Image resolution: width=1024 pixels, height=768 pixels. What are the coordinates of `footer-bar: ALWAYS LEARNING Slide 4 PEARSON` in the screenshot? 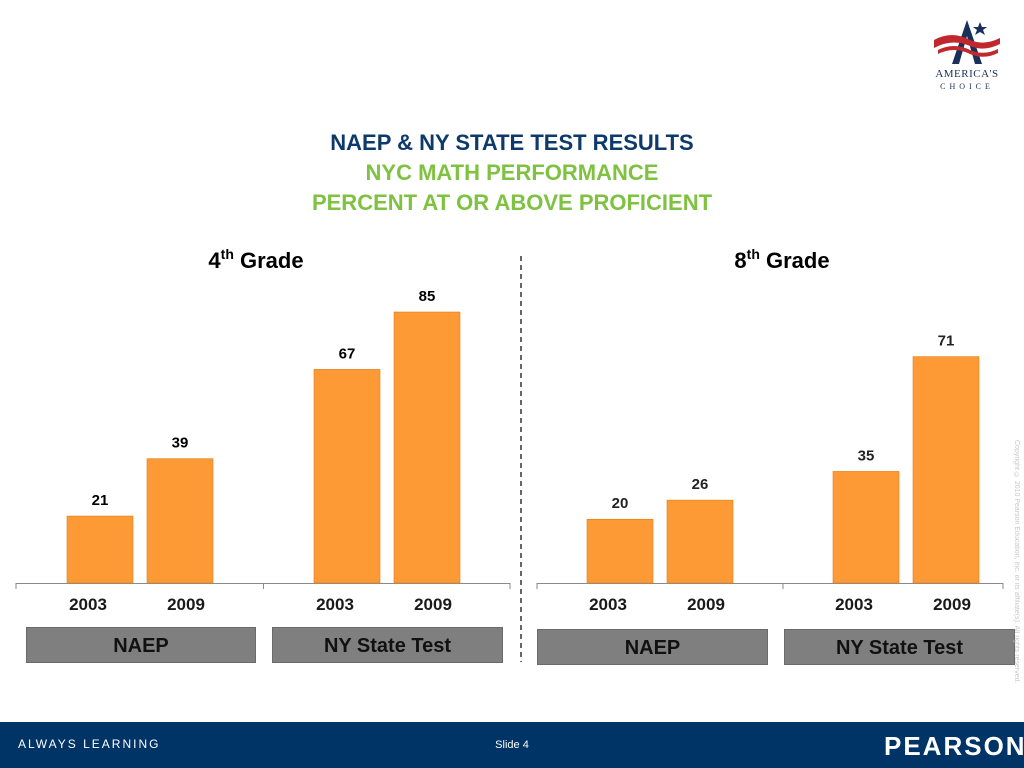 It's located at (512, 745).